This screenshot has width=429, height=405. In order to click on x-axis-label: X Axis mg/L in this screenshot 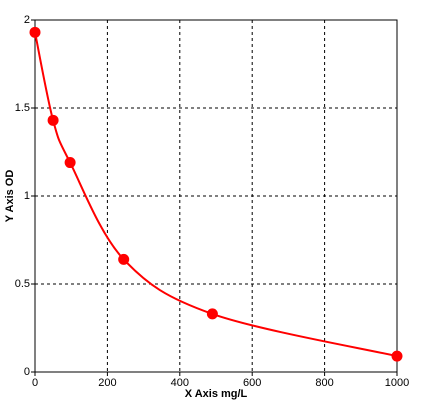, I will do `click(216, 394)`.